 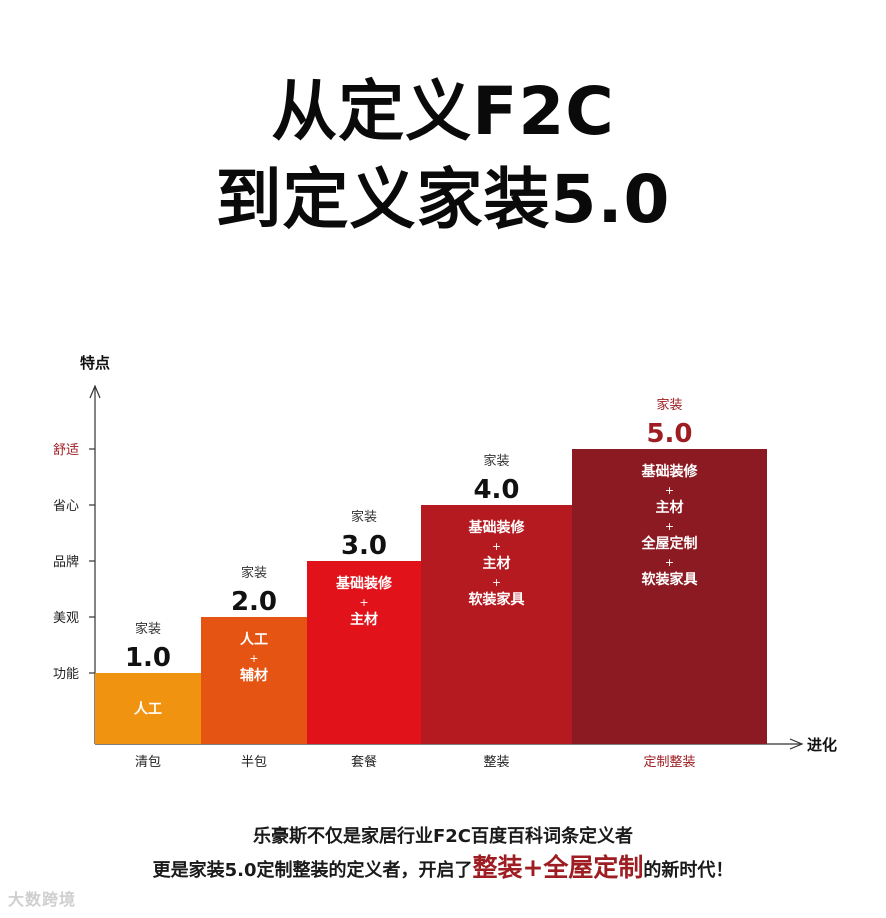 What do you see at coordinates (496, 762) in the screenshot?
I see `x-tick-label: 整装` at bounding box center [496, 762].